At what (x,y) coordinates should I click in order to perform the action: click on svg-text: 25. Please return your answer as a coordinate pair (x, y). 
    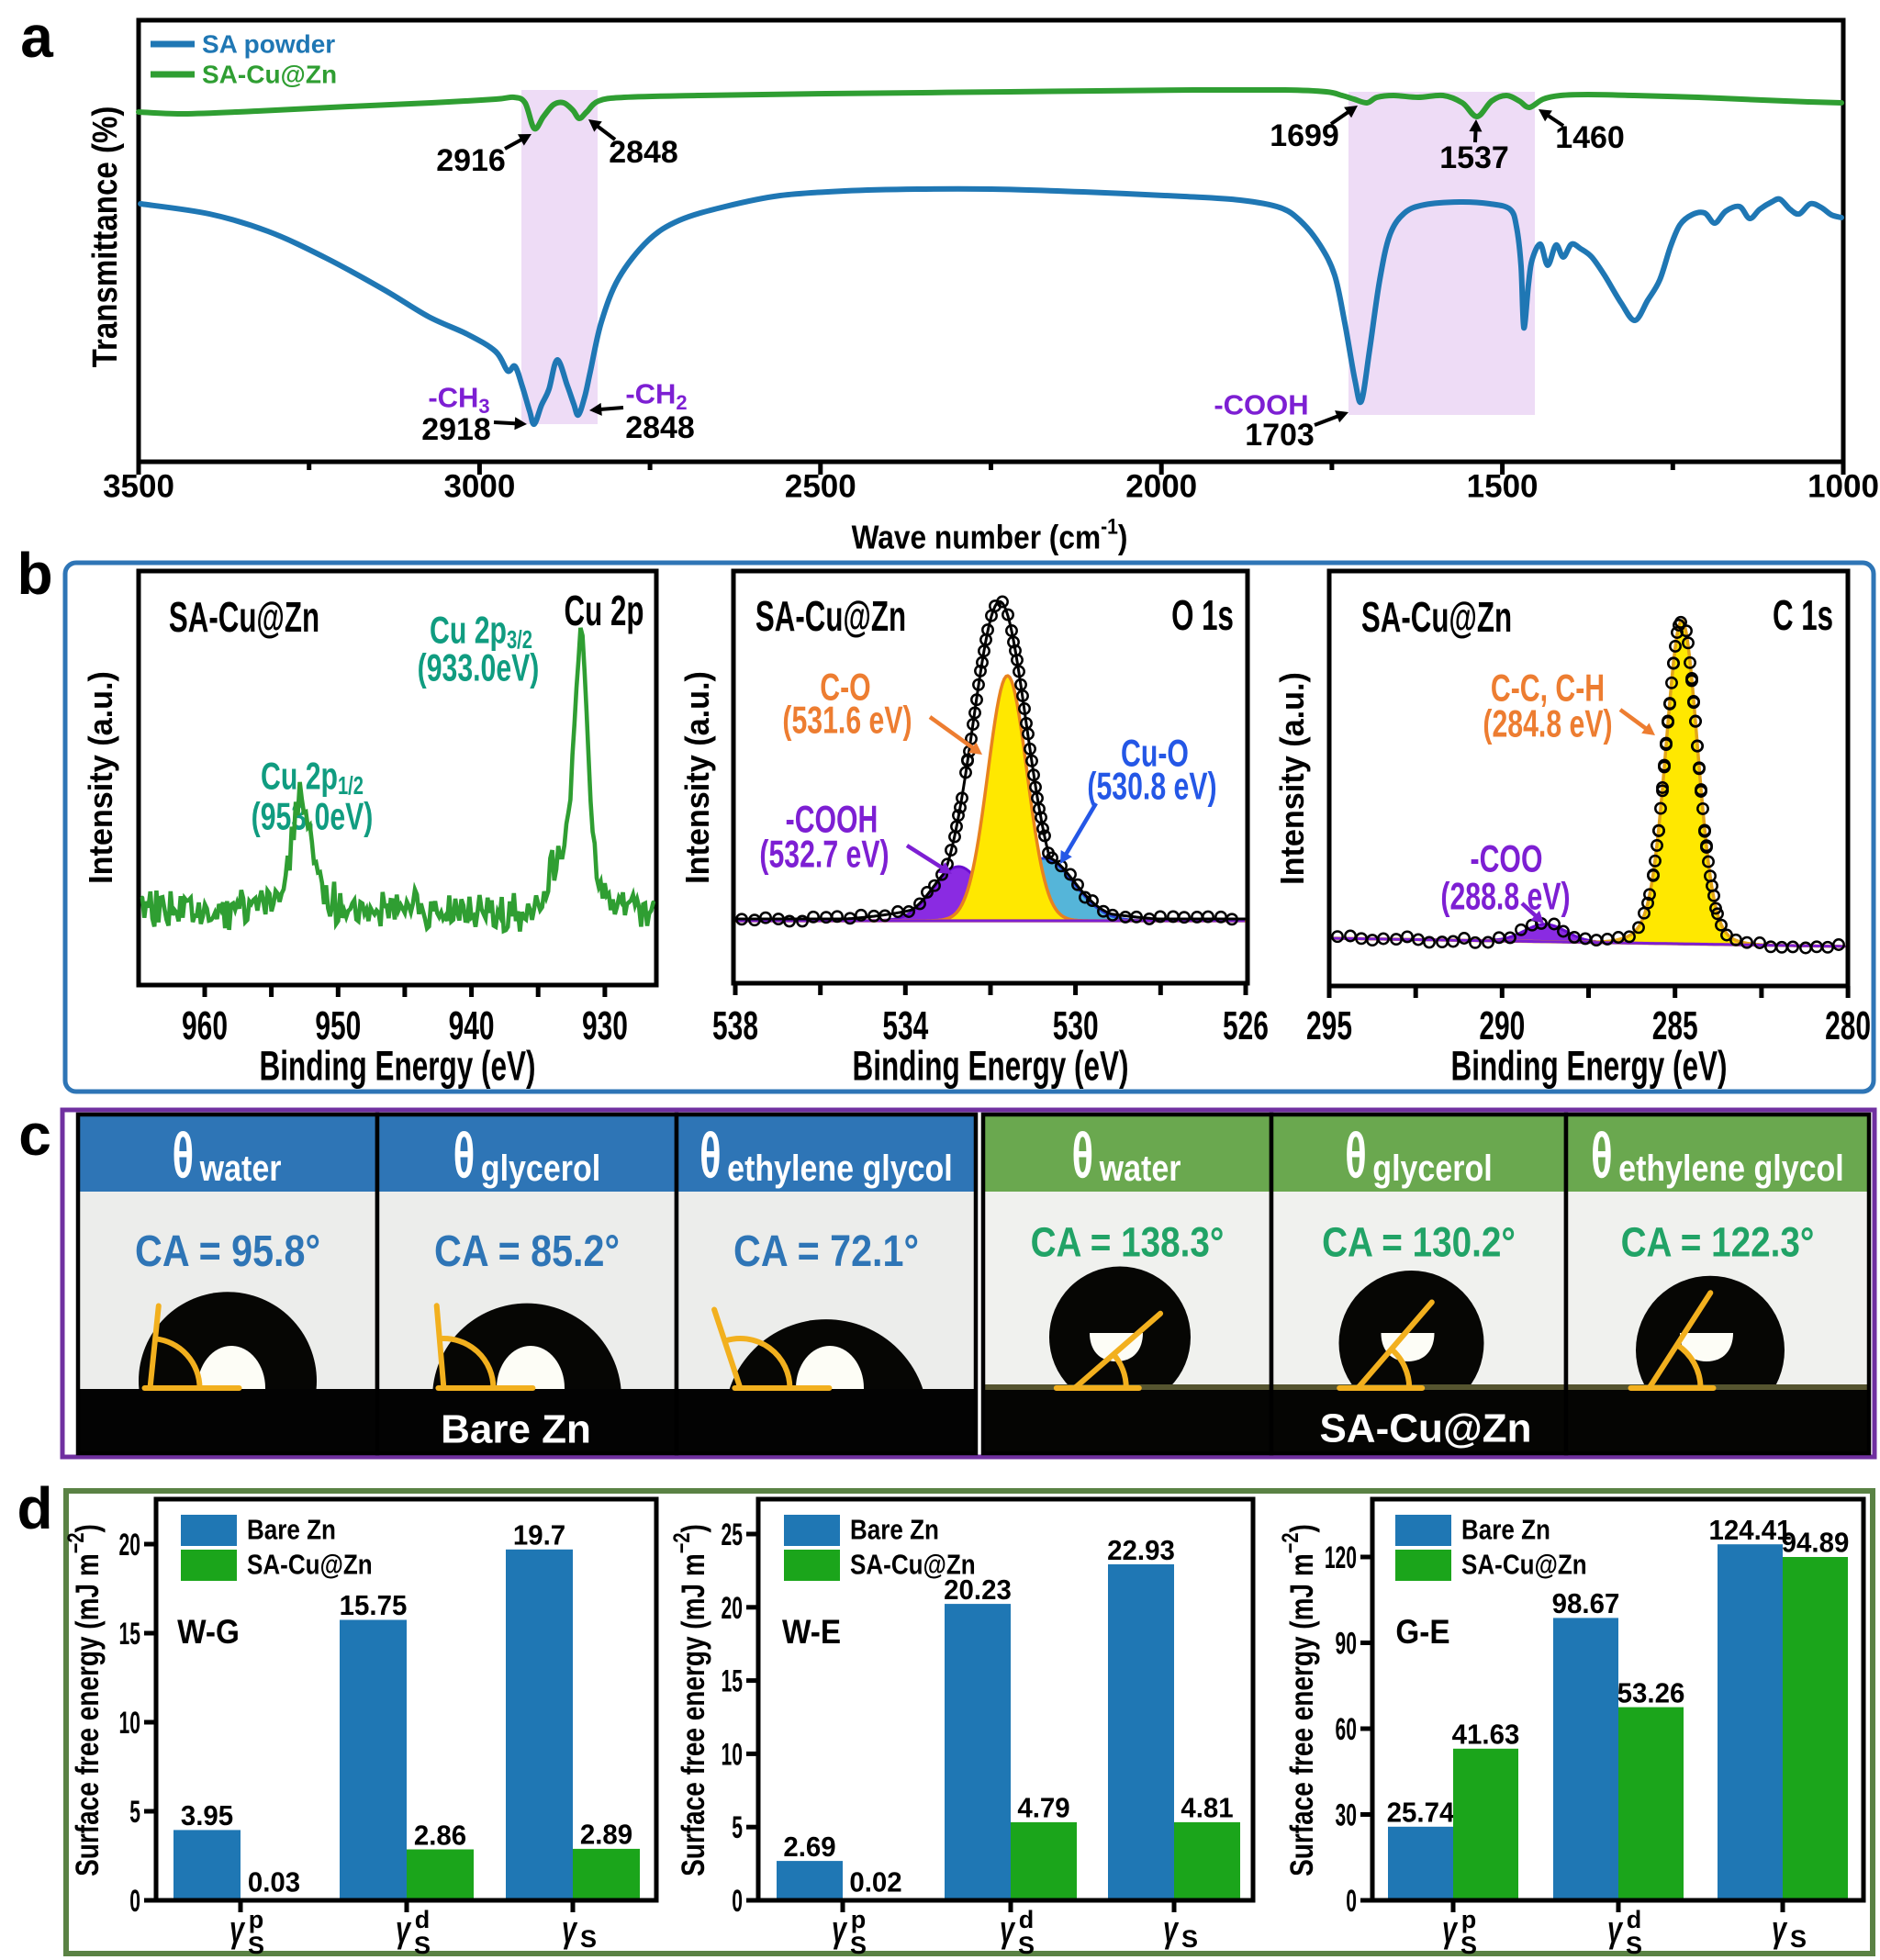
    Looking at the image, I should click on (732, 1534).